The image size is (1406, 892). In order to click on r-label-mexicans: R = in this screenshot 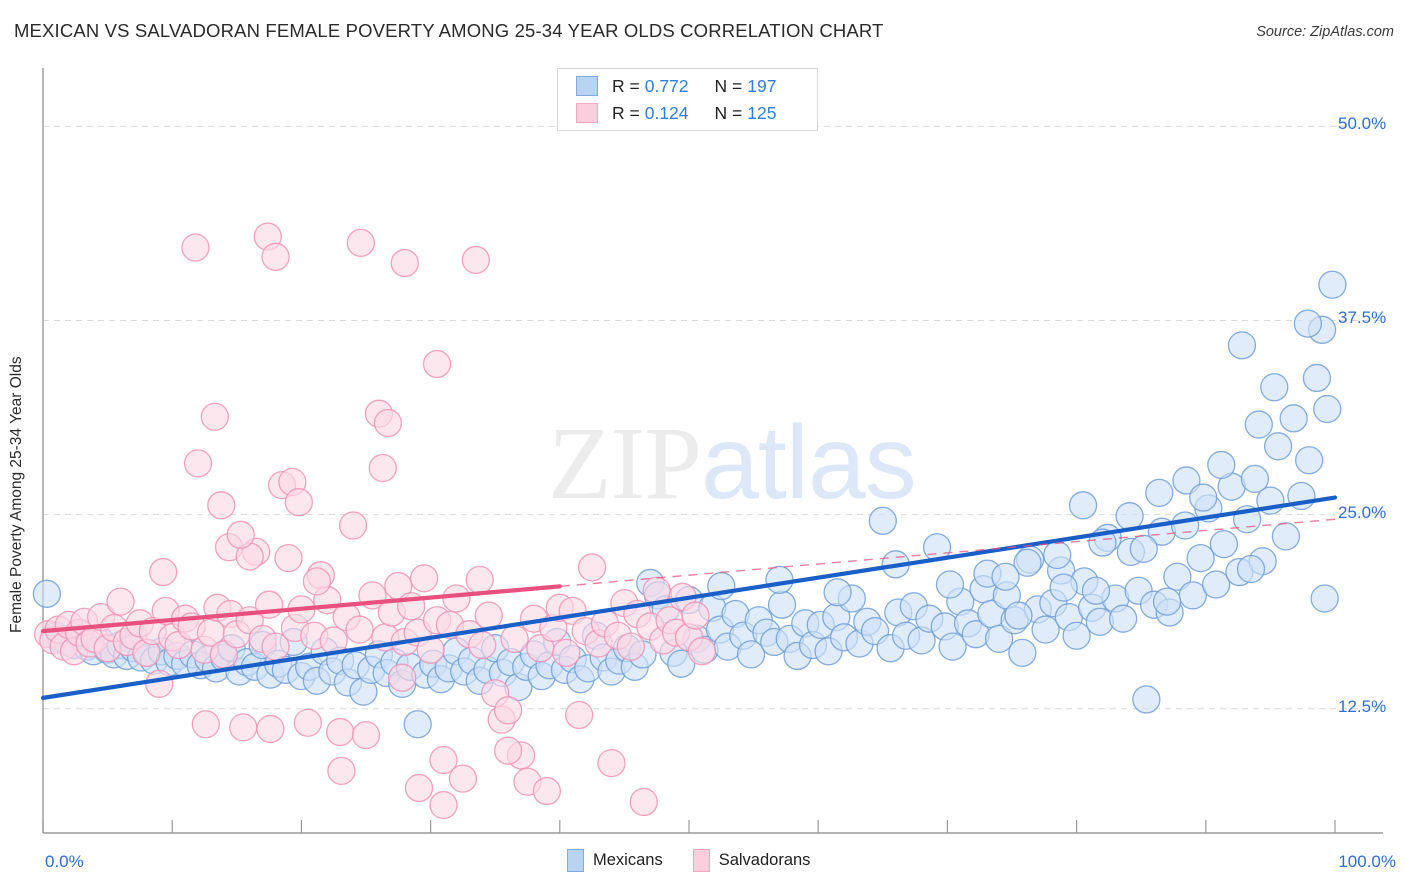, I will do `click(626, 85)`.